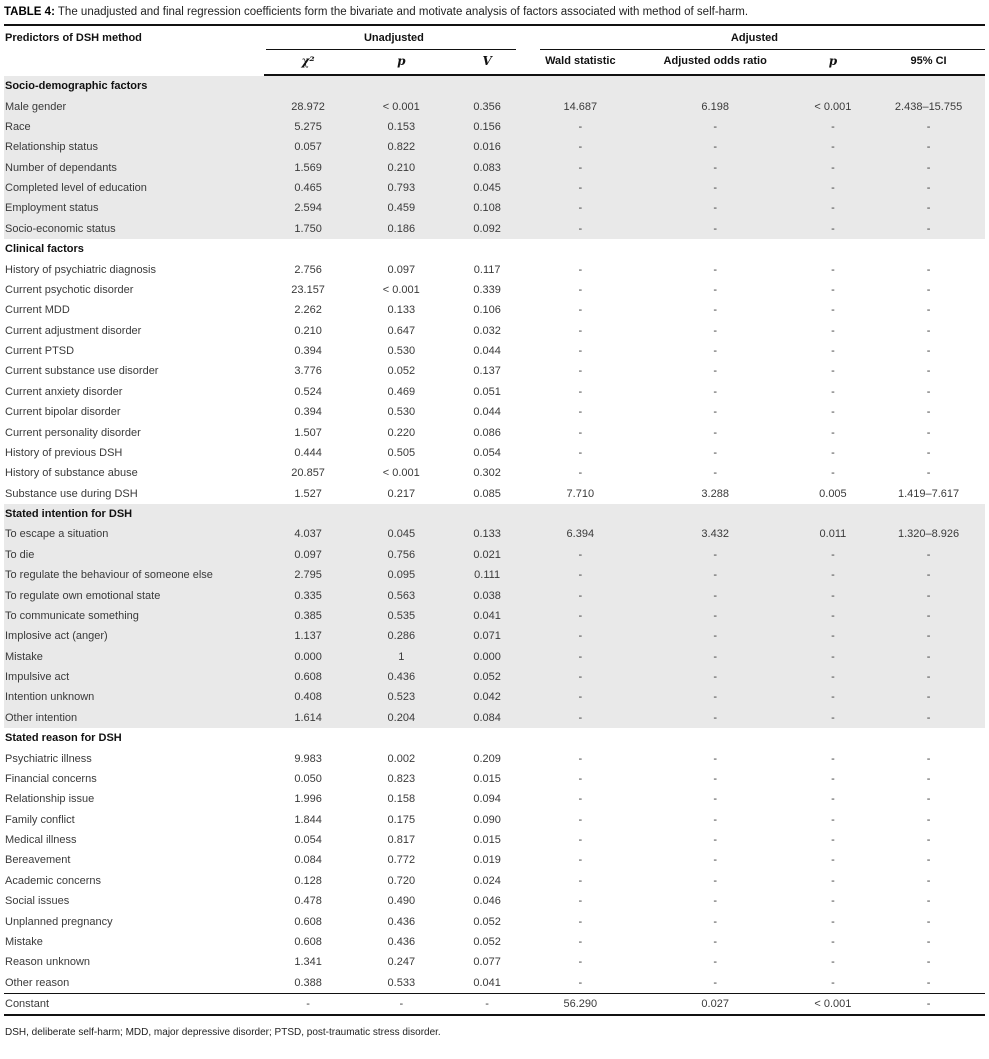  Describe the element at coordinates (308, 228) in the screenshot. I see `value-cell-chi2: 1.750` at that location.